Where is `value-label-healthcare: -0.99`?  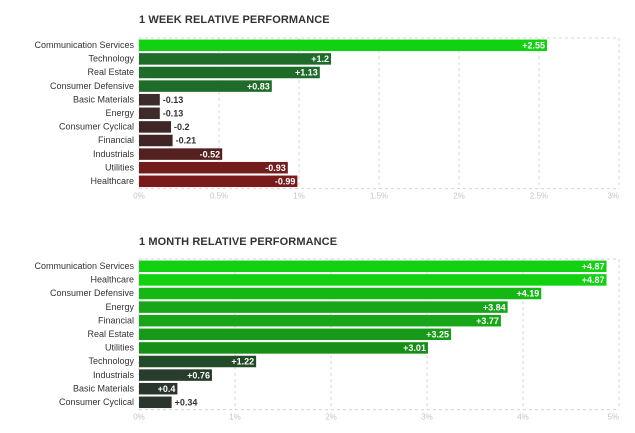 value-label-healthcare: -0.99 is located at coordinates (285, 182).